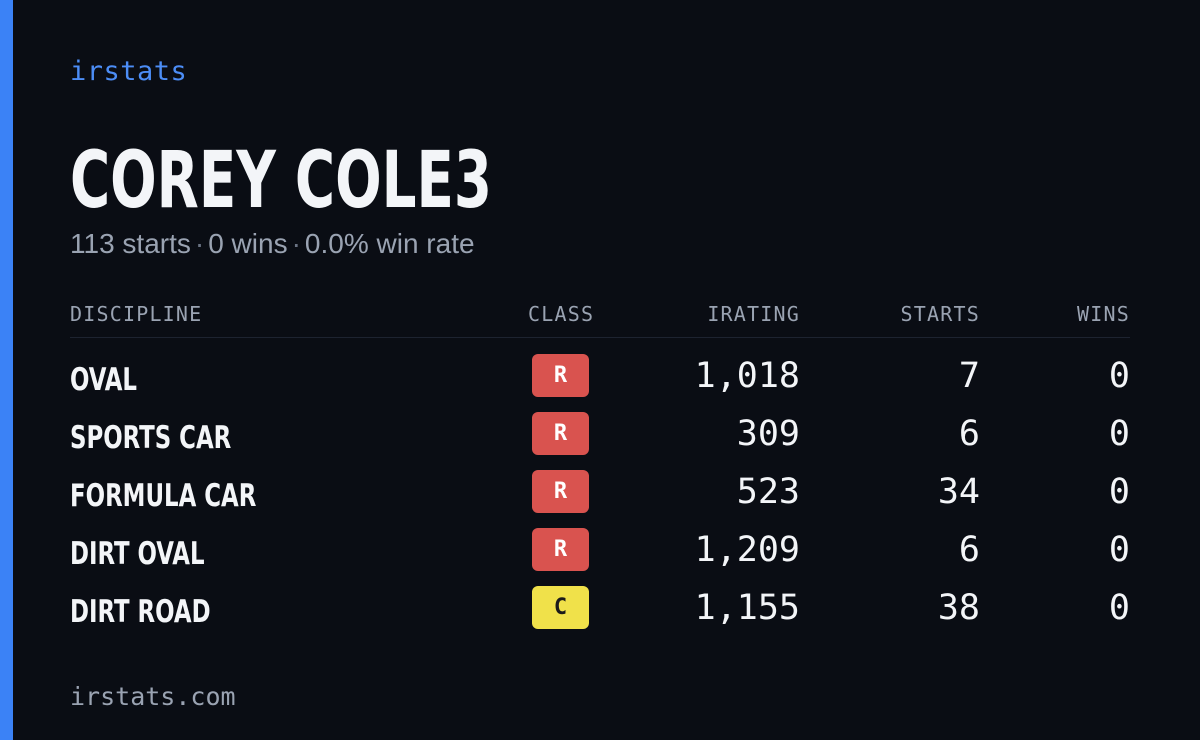 The height and width of the screenshot is (740, 1200). Describe the element at coordinates (969, 376) in the screenshot. I see `starts-value: 7` at that location.